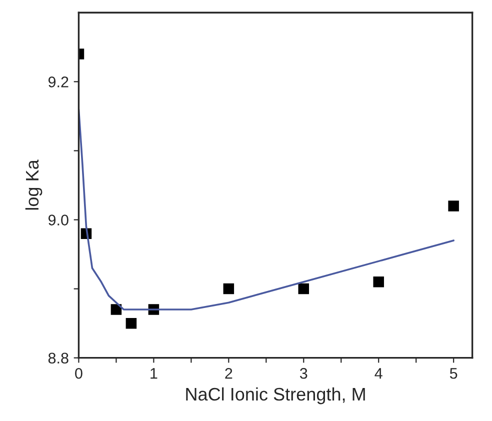 The width and height of the screenshot is (492, 421). Describe the element at coordinates (154, 373) in the screenshot. I see `x-tick-label: 1` at that location.